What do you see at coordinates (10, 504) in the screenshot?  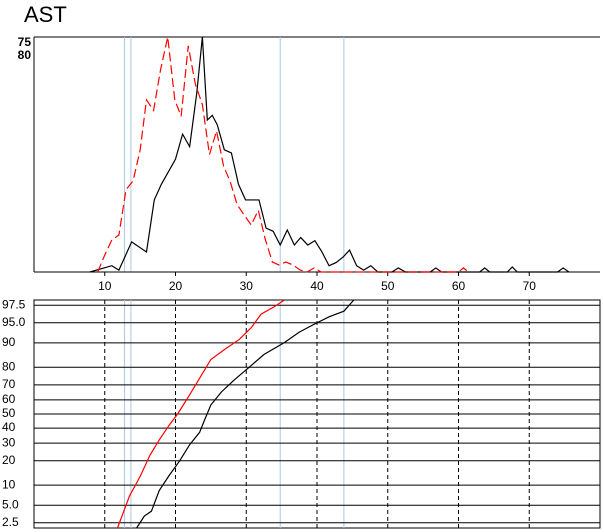 I see `y-tick-label: 5.0` at bounding box center [10, 504].